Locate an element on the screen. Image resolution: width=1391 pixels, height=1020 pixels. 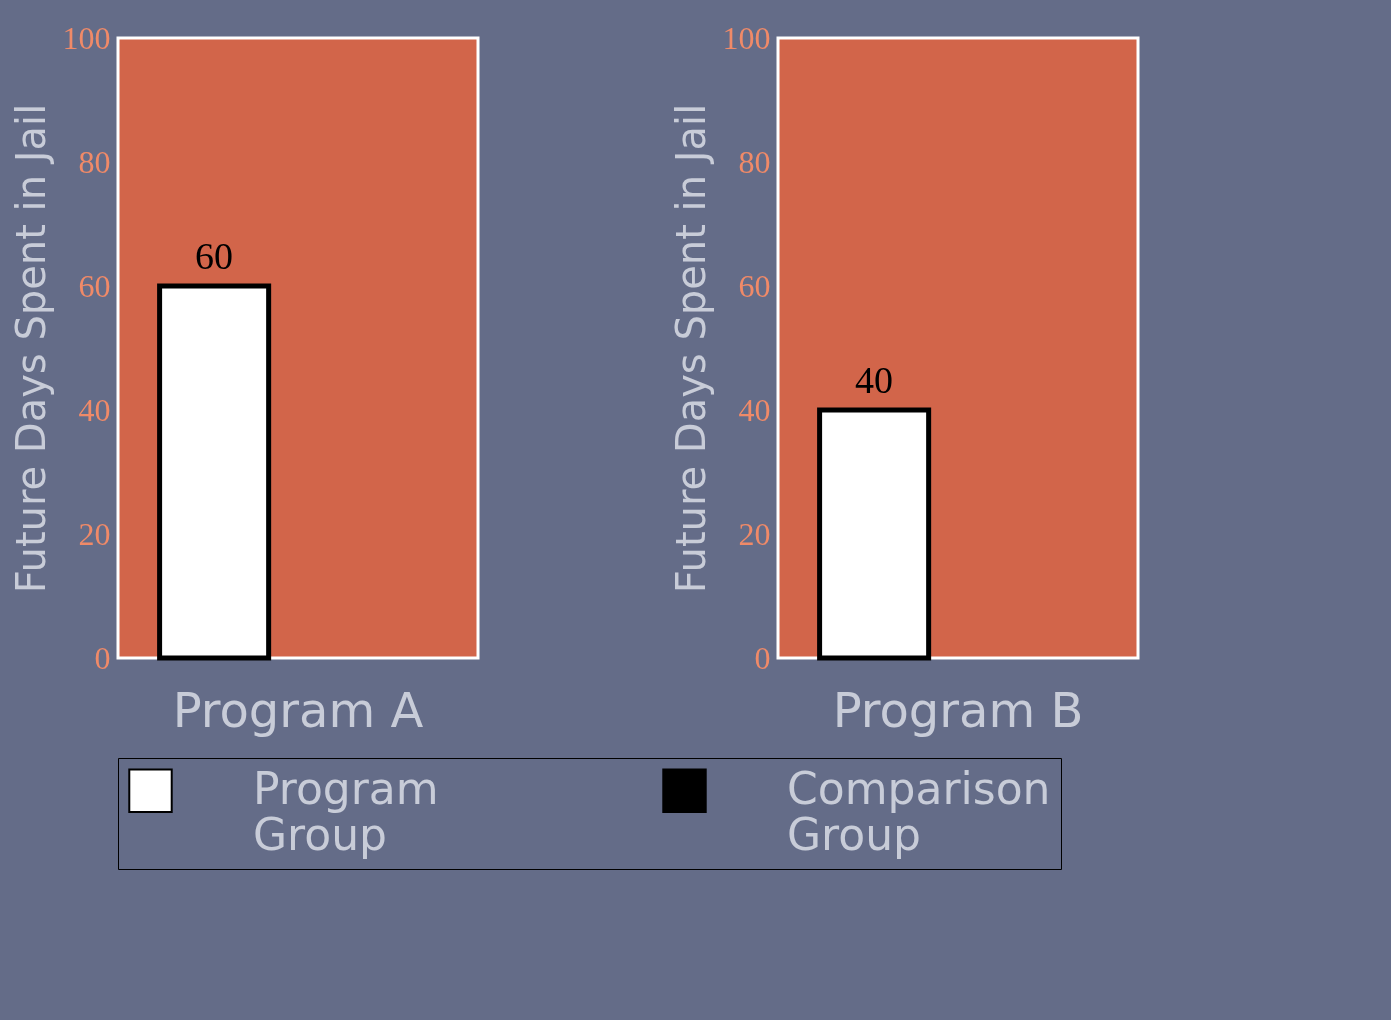
legend-label: Comparison Group is located at coordinates (919, 811).